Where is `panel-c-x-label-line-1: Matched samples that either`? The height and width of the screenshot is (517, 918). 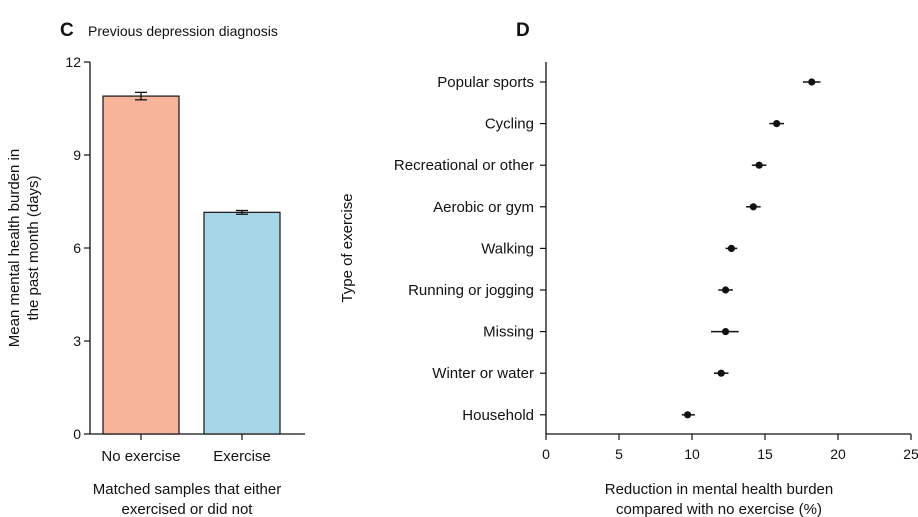 panel-c-x-label-line-1: Matched samples that either is located at coordinates (187, 489).